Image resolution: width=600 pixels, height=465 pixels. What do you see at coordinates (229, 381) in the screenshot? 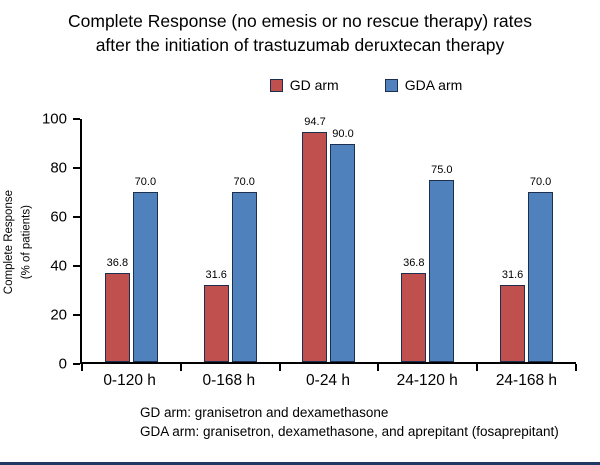
I see `x-category-label: 0-168 h` at bounding box center [229, 381].